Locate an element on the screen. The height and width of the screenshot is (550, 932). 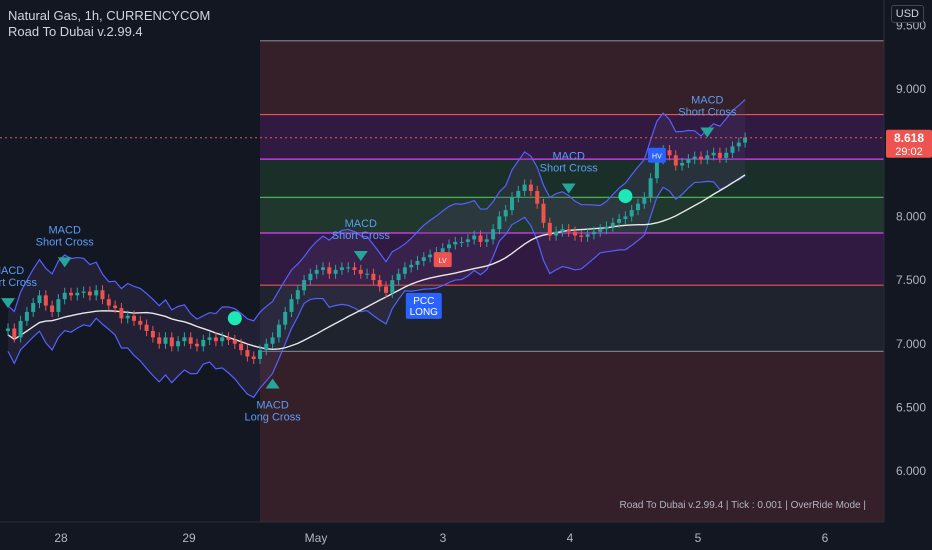
signal-tag-label: PCC is located at coordinates (423, 301).